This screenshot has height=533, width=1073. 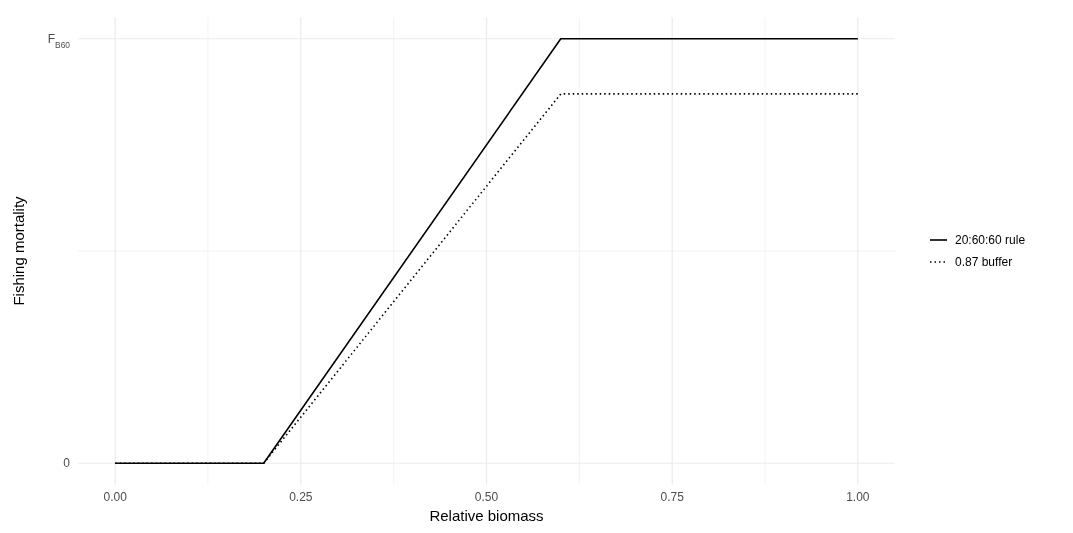 What do you see at coordinates (858, 496) in the screenshot?
I see `x-tick-label: 1.00` at bounding box center [858, 496].